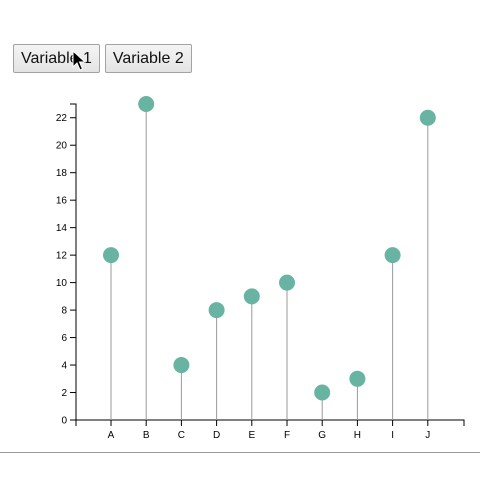 Image resolution: width=480 pixels, height=480 pixels. What do you see at coordinates (62, 256) in the screenshot?
I see `y-tick-label: 12` at bounding box center [62, 256].